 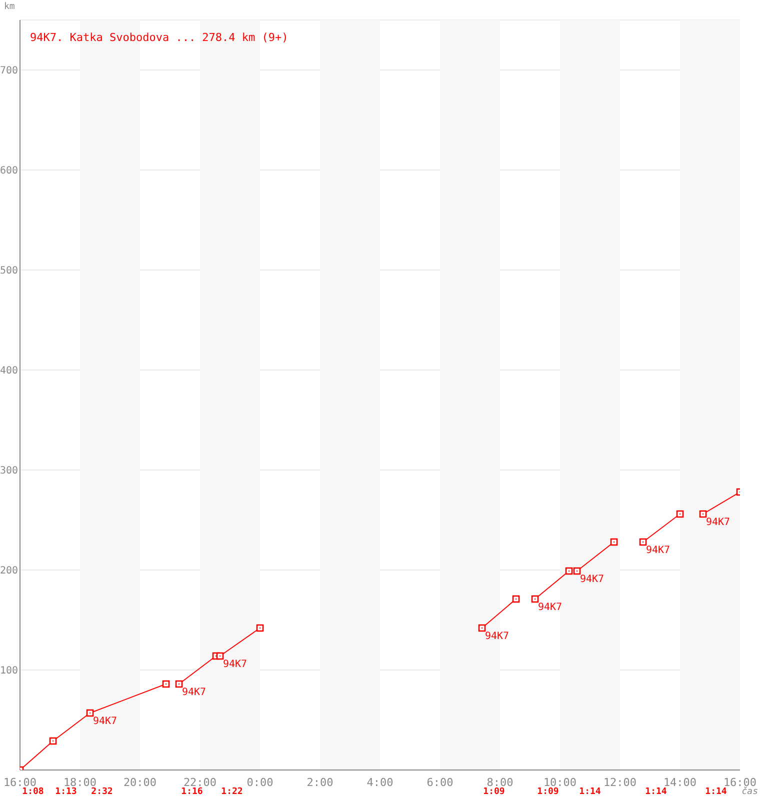 I want to click on x-tick-label: 12:00, so click(x=620, y=782).